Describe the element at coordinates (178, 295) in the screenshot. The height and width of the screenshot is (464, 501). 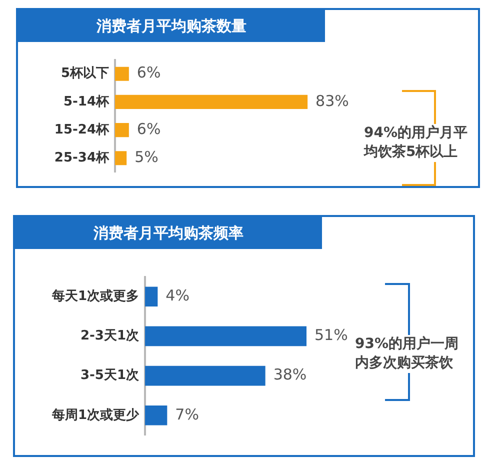
I see `data-label: 4%` at that location.